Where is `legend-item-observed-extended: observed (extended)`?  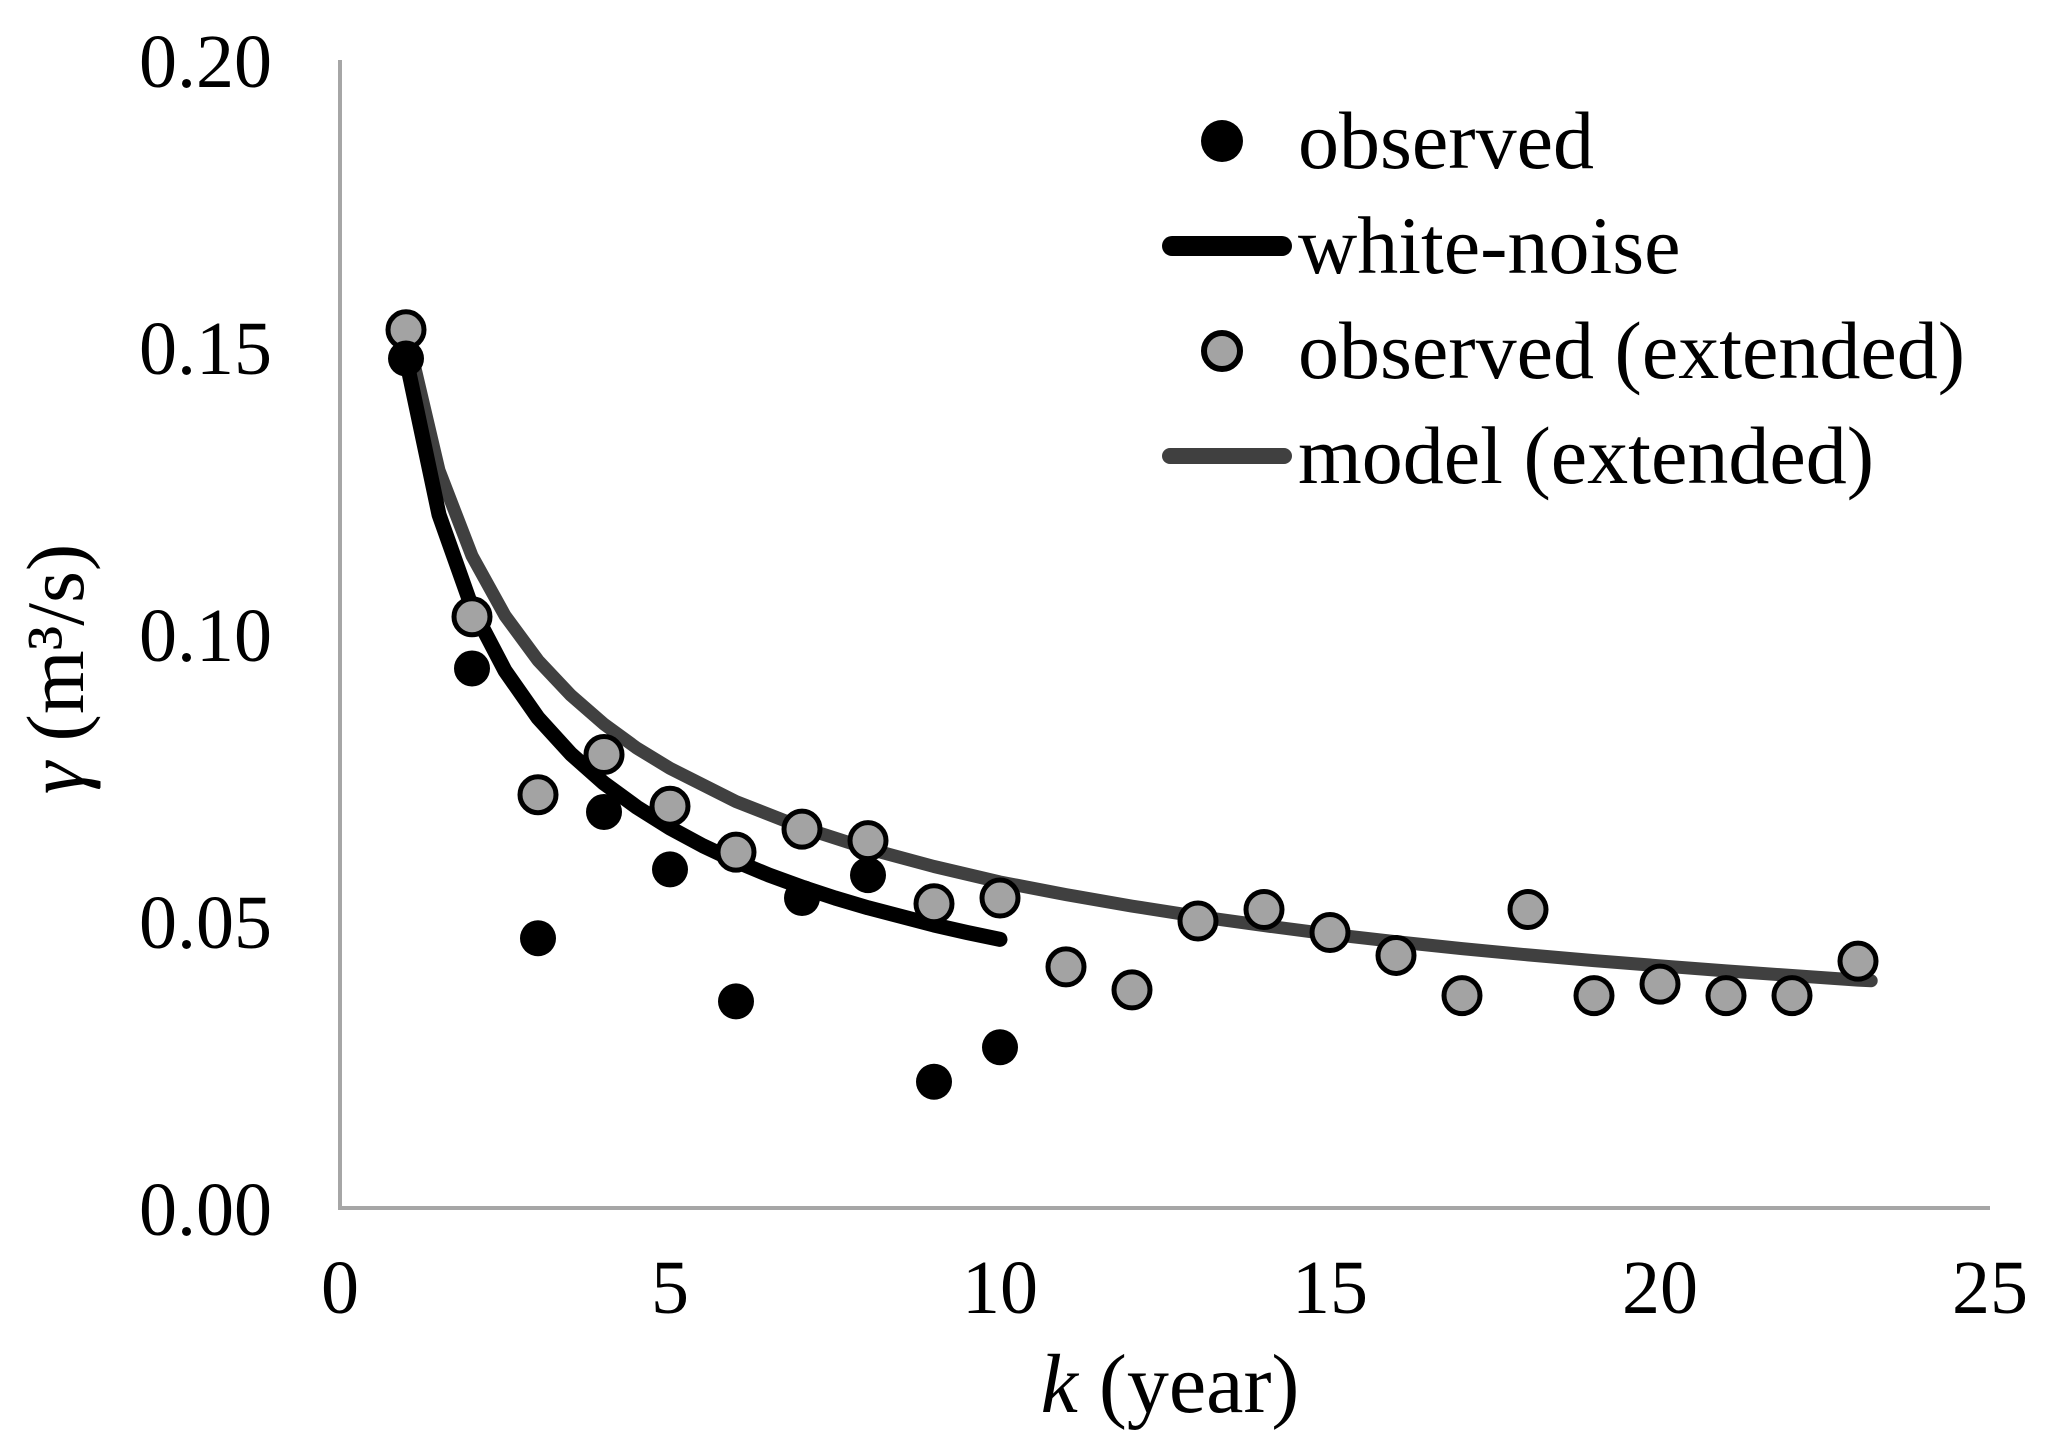
legend-item-observed-extended: observed (extended) is located at coordinates (1590, 350).